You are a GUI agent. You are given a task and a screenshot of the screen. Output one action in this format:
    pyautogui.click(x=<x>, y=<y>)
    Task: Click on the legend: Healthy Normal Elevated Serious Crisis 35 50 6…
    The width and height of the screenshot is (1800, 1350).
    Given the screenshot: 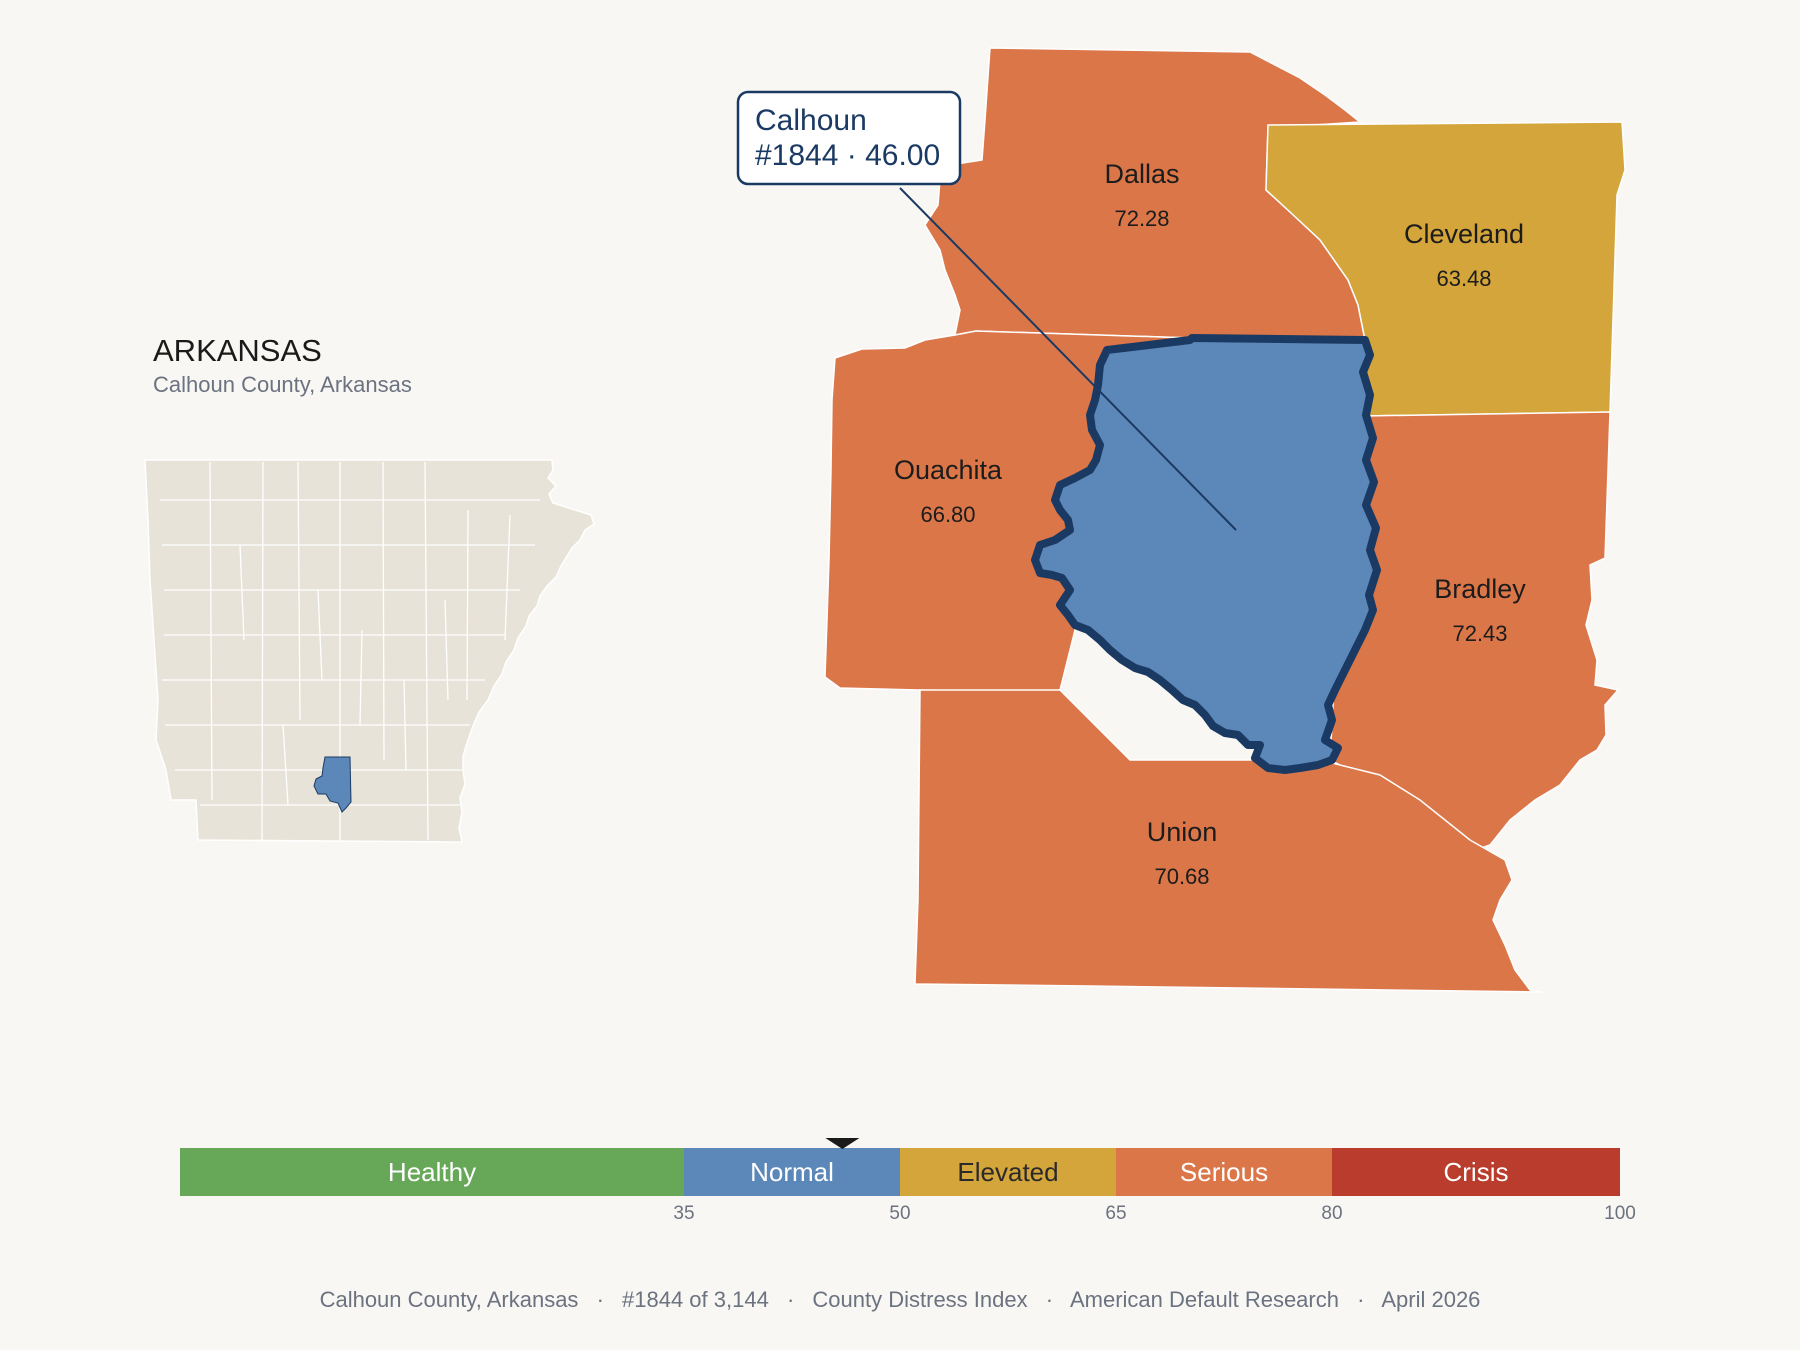 What is the action you would take?
    pyautogui.click(x=908, y=1181)
    